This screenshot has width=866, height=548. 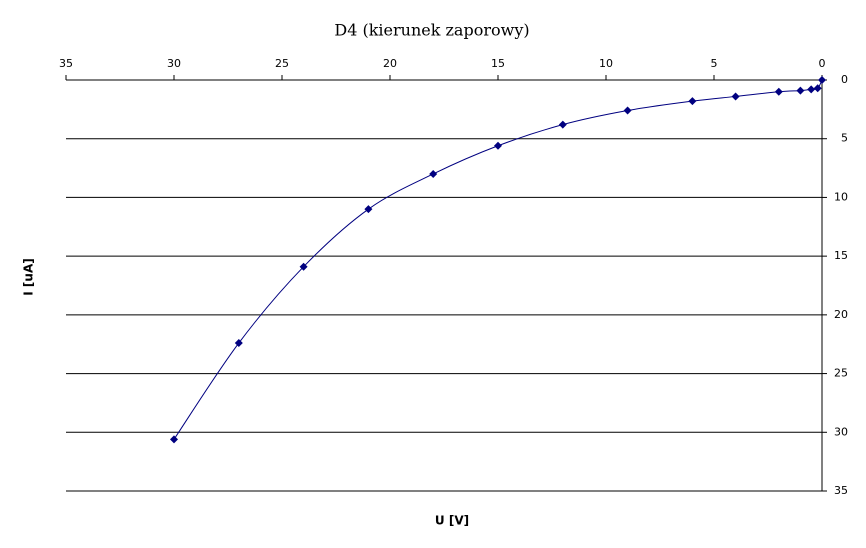 What do you see at coordinates (844, 138) in the screenshot?
I see `y-tick-label: 5` at bounding box center [844, 138].